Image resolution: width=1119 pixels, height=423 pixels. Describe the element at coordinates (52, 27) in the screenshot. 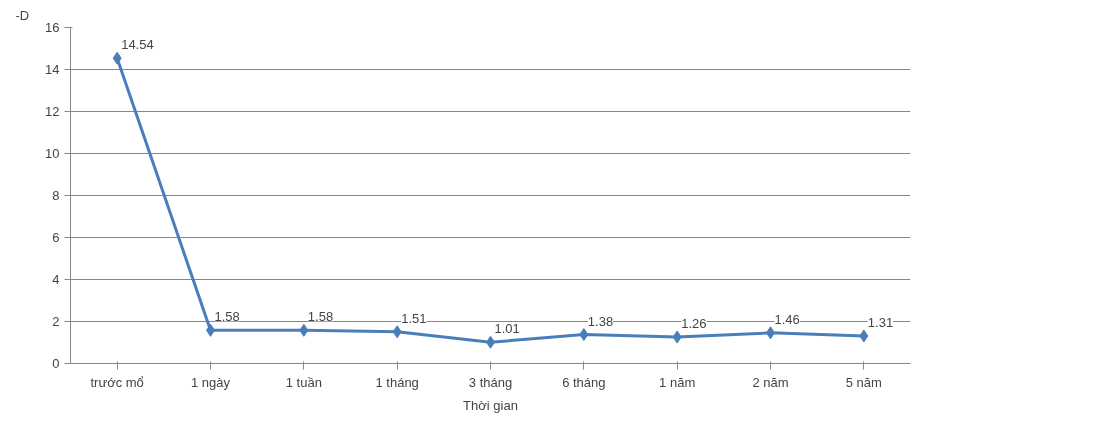

I see `y-tick-label: 16` at that location.